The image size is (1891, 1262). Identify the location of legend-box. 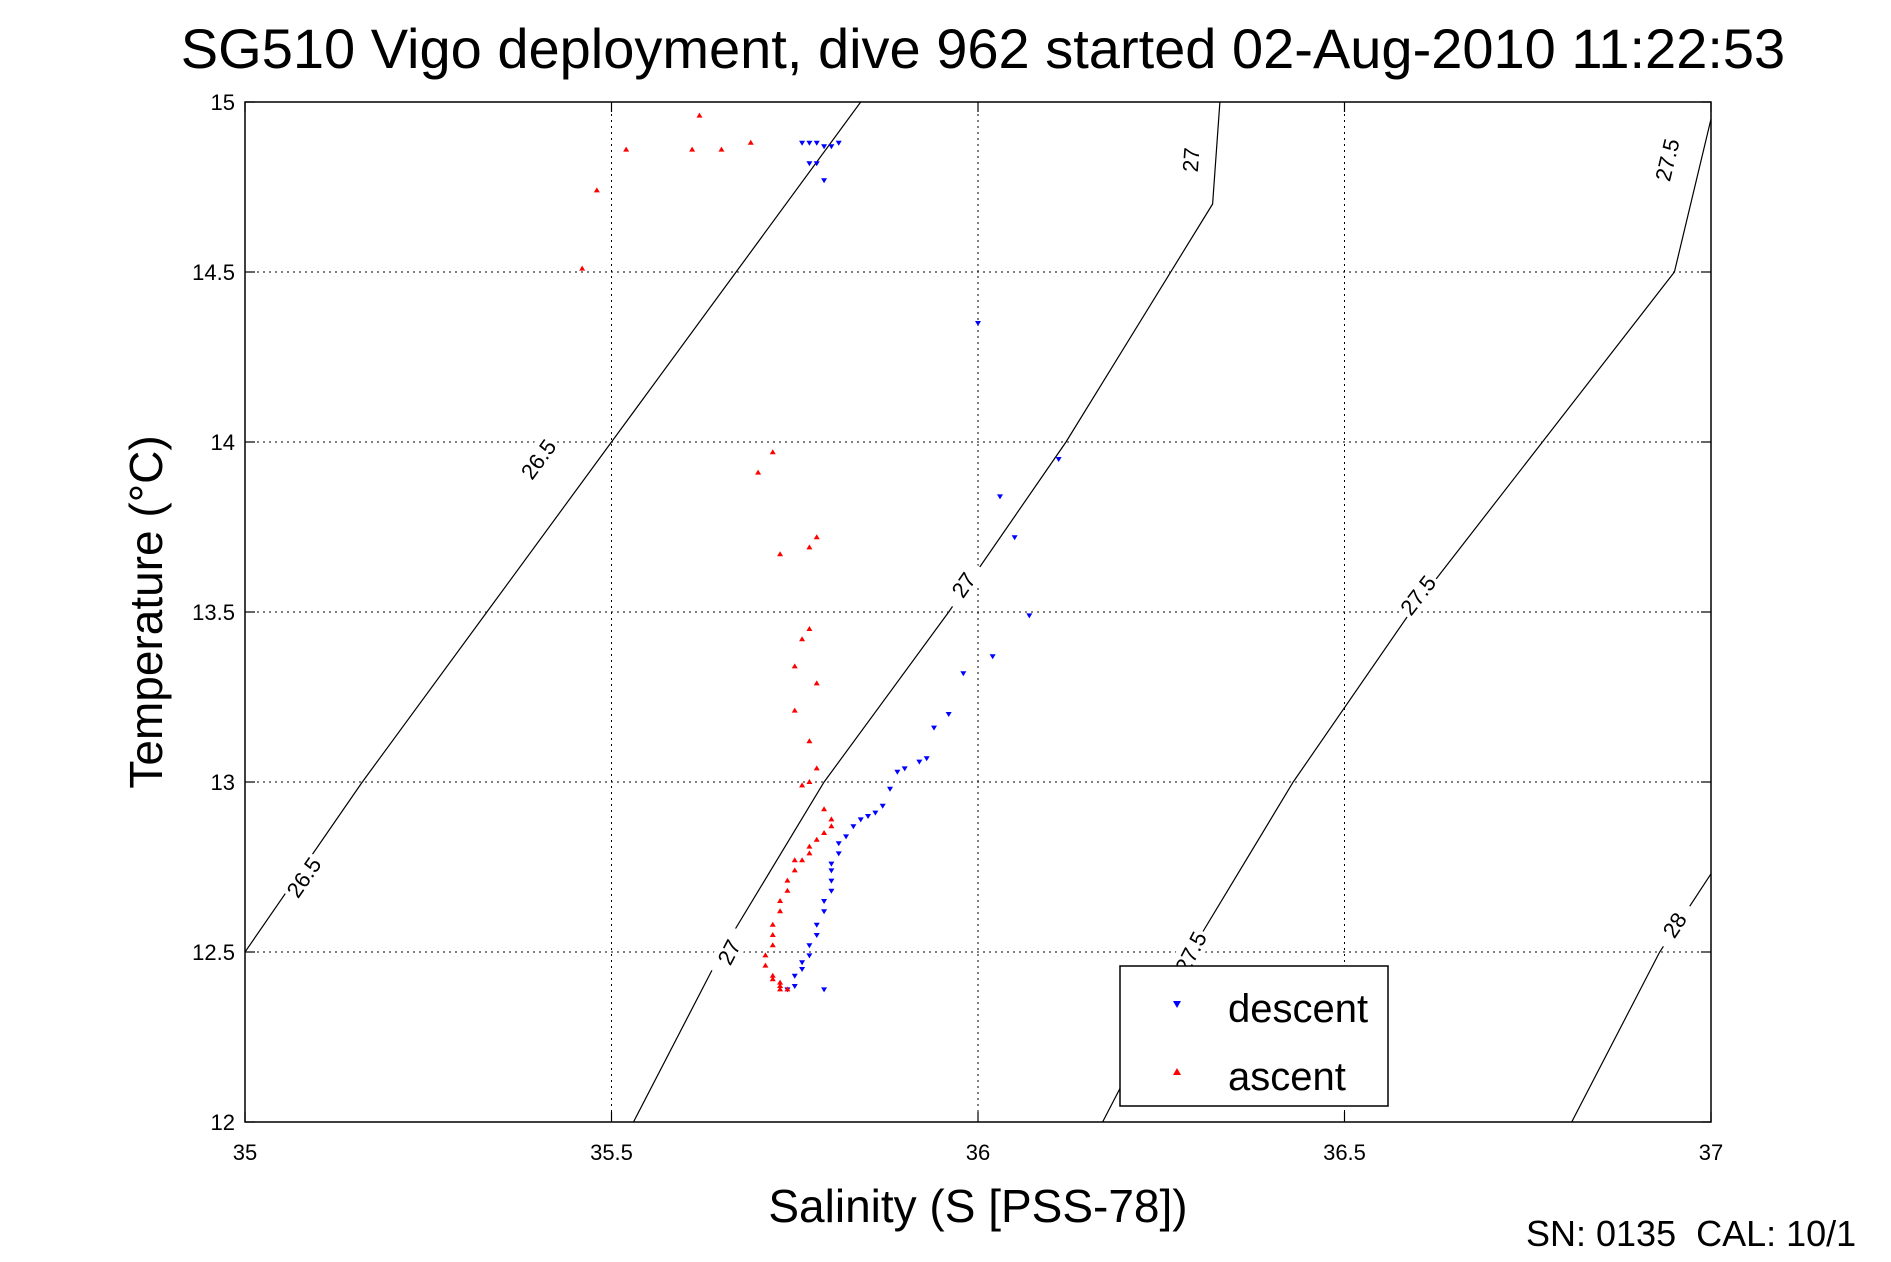
(1254, 1036).